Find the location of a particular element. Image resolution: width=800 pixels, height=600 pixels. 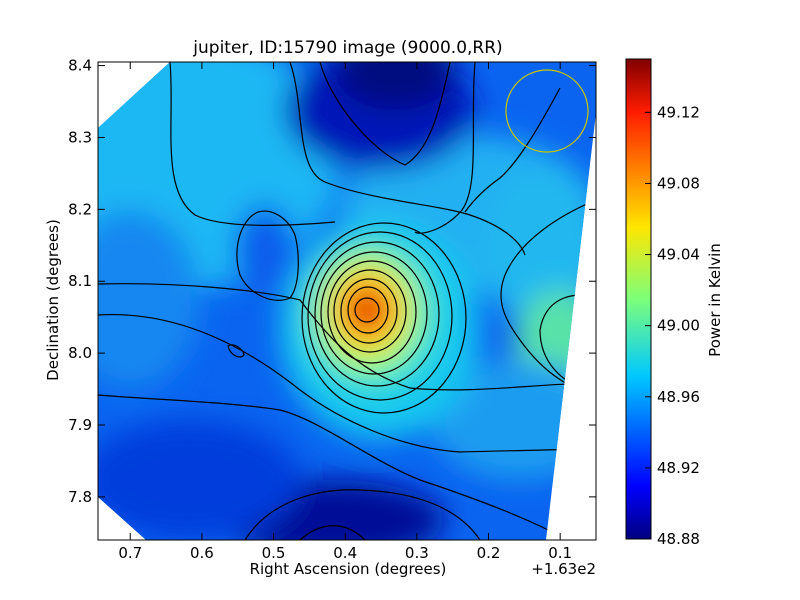

chart-title: jupiter, ID:15790 image (9000.0,RR) is located at coordinates (347, 48).